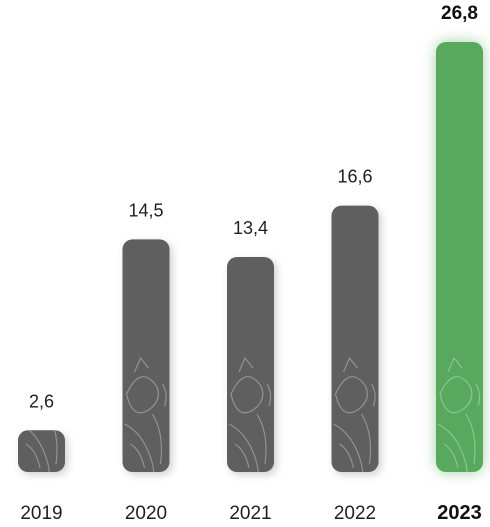 This screenshot has width=490, height=527. Describe the element at coordinates (354, 414) in the screenshot. I see `bar-pattern-2022` at that location.